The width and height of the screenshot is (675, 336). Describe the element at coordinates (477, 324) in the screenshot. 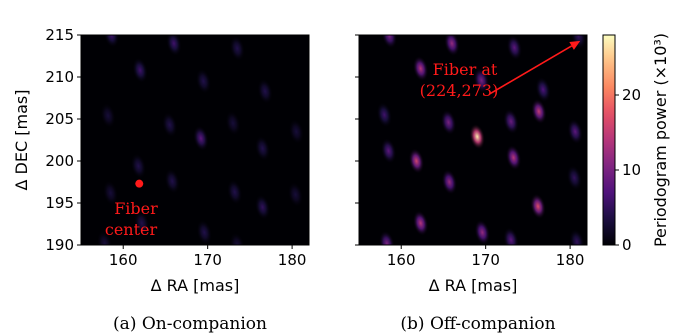

I see `panel-b-caption: (b) Off-companion` at that location.